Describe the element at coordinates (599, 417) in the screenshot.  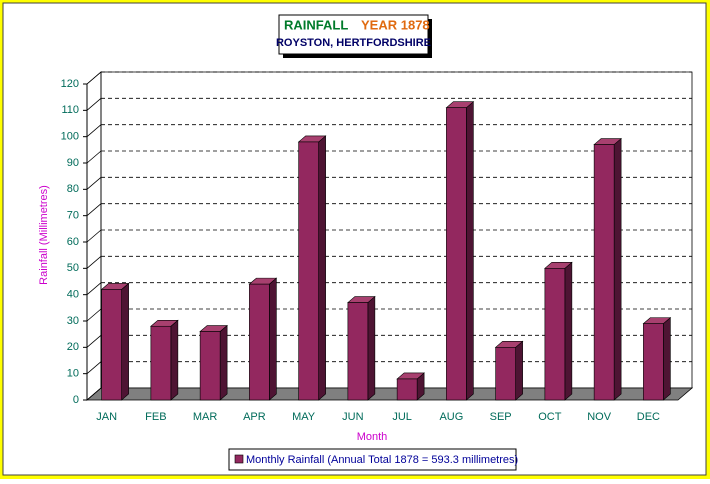
I see `x-tick-label: NOV` at that location.